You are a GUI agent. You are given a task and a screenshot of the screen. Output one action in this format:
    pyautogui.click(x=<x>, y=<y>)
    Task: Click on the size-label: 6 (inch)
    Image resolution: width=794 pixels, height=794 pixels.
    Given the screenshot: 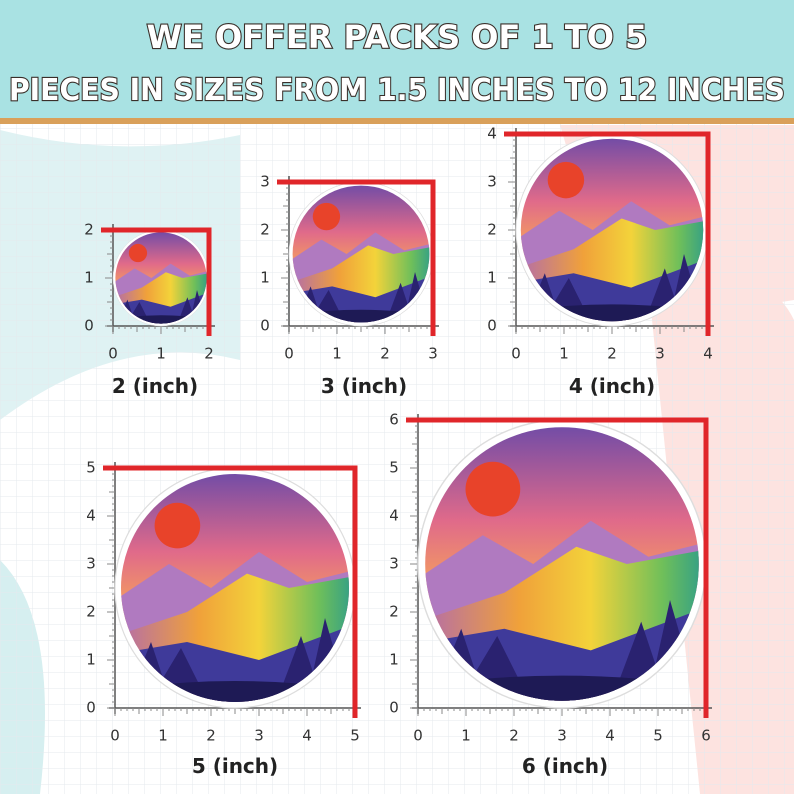 What is the action you would take?
    pyautogui.click(x=565, y=766)
    